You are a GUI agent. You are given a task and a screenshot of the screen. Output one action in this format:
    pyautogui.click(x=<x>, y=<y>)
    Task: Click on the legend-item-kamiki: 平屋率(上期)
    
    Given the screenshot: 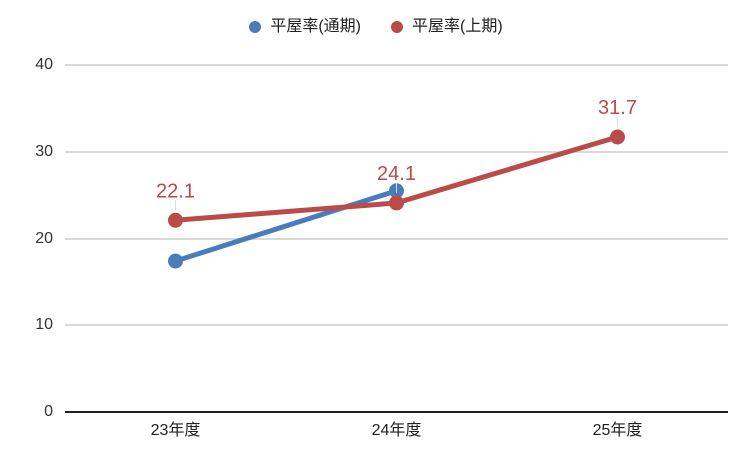 What is the action you would take?
    pyautogui.click(x=447, y=27)
    